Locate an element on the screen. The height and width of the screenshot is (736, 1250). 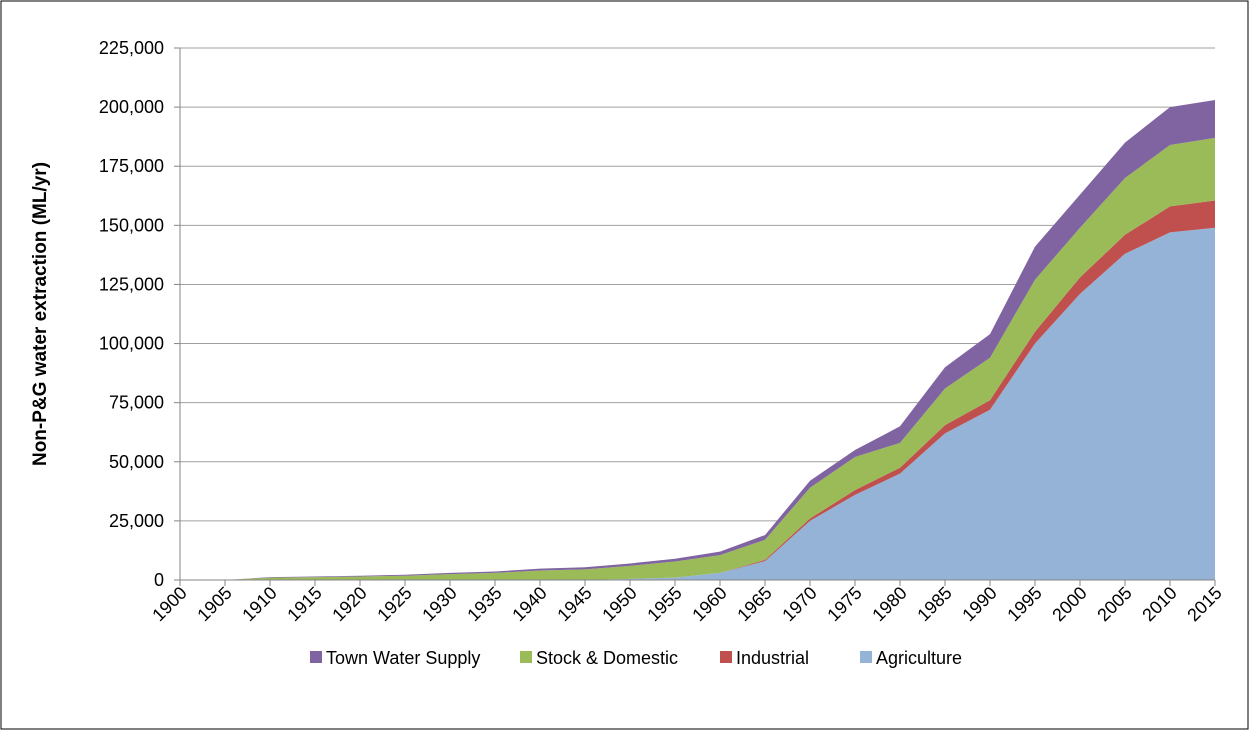
legend-label: Town Water Supply is located at coordinates (403, 658).